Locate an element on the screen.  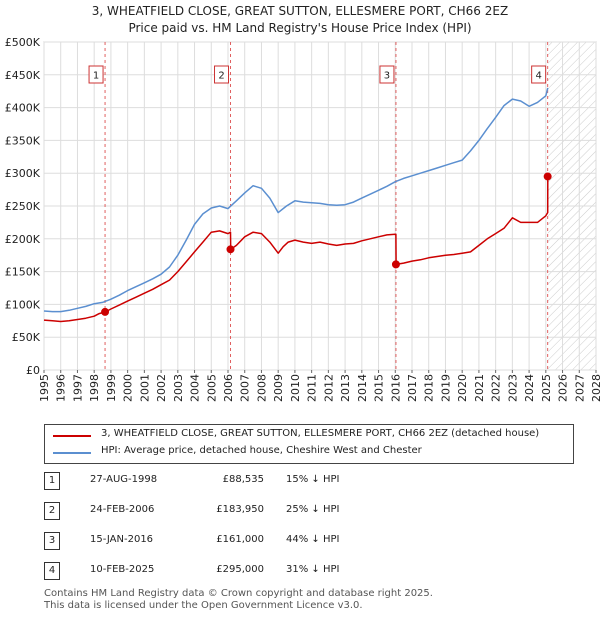
x-tick-label: 1995 is located at coordinates (44, 388).